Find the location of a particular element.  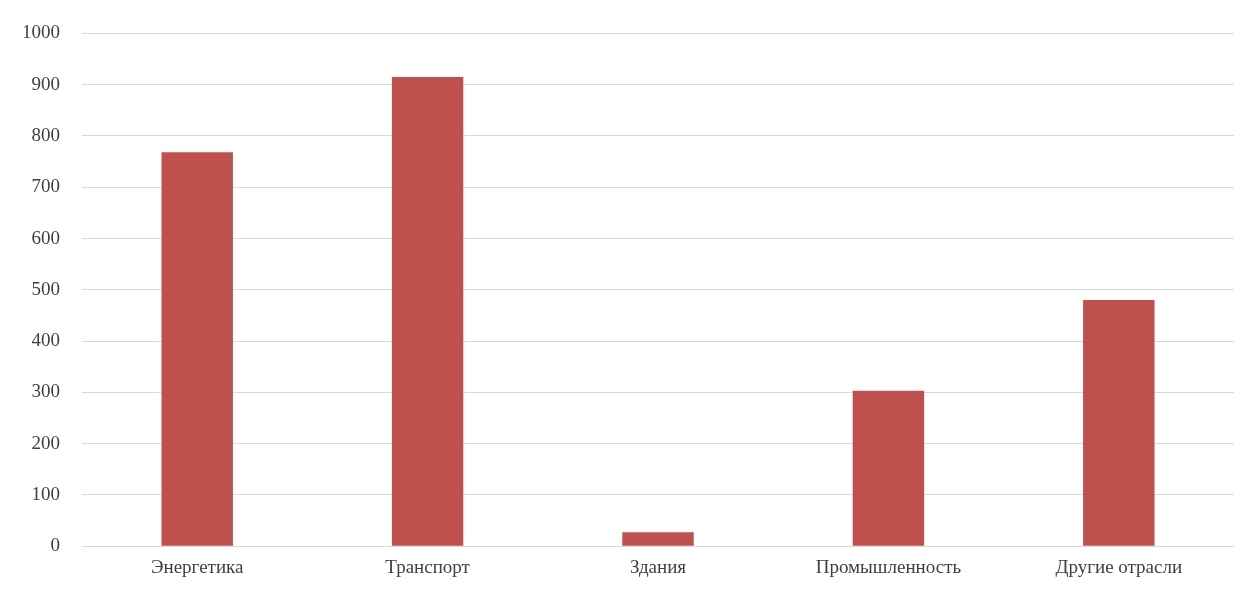

y-tick-label: 700 is located at coordinates (45, 186).